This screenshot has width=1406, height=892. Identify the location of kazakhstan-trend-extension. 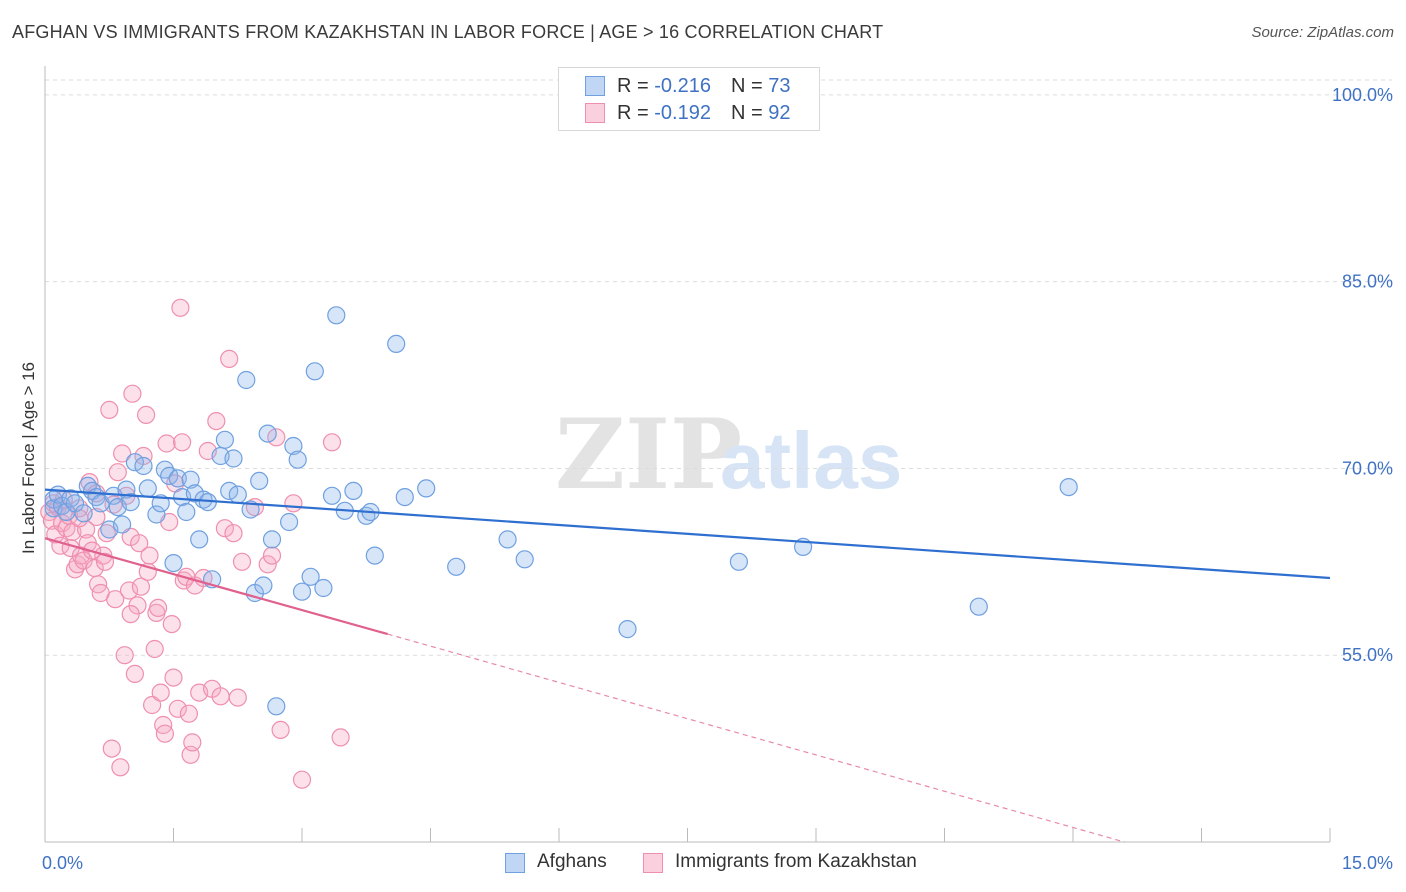
(756, 738).